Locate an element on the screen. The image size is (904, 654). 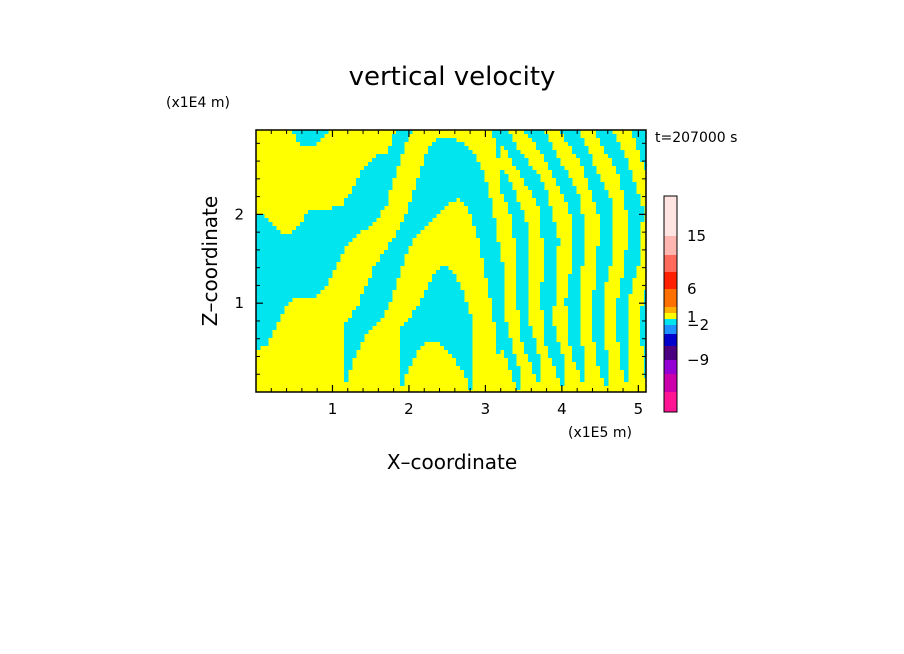
y-tick-label: 1 is located at coordinates (239, 303).